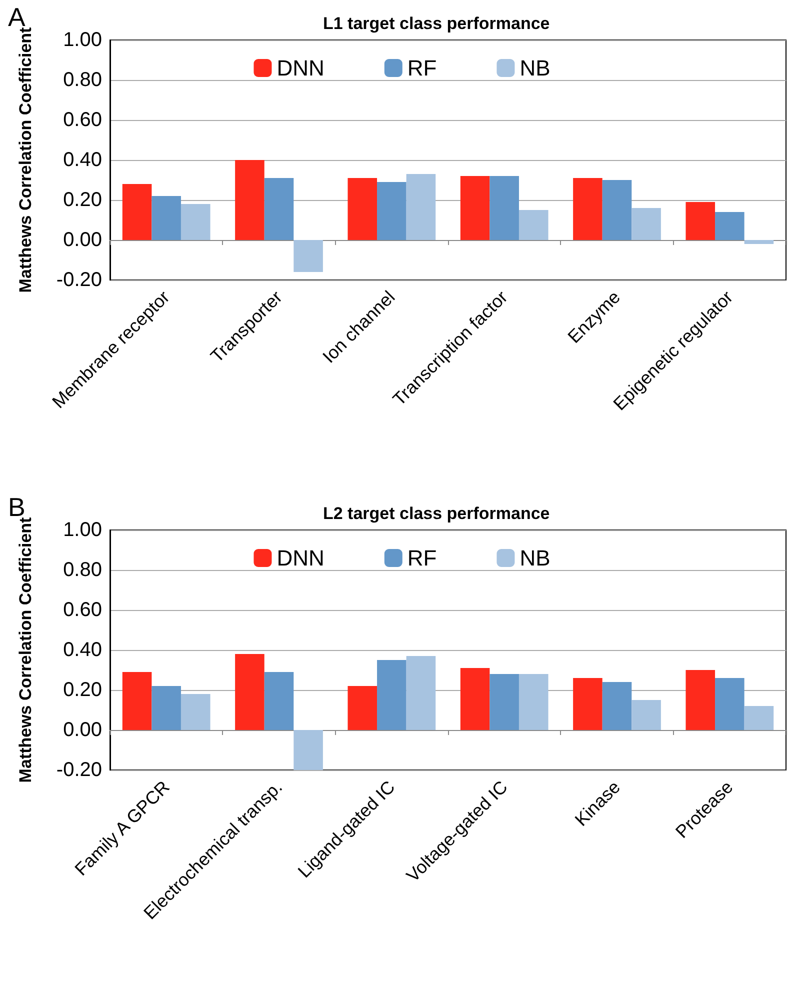 The width and height of the screenshot is (804, 985). Describe the element at coordinates (436, 23) in the screenshot. I see `chart-title: L1 target class performance` at that location.